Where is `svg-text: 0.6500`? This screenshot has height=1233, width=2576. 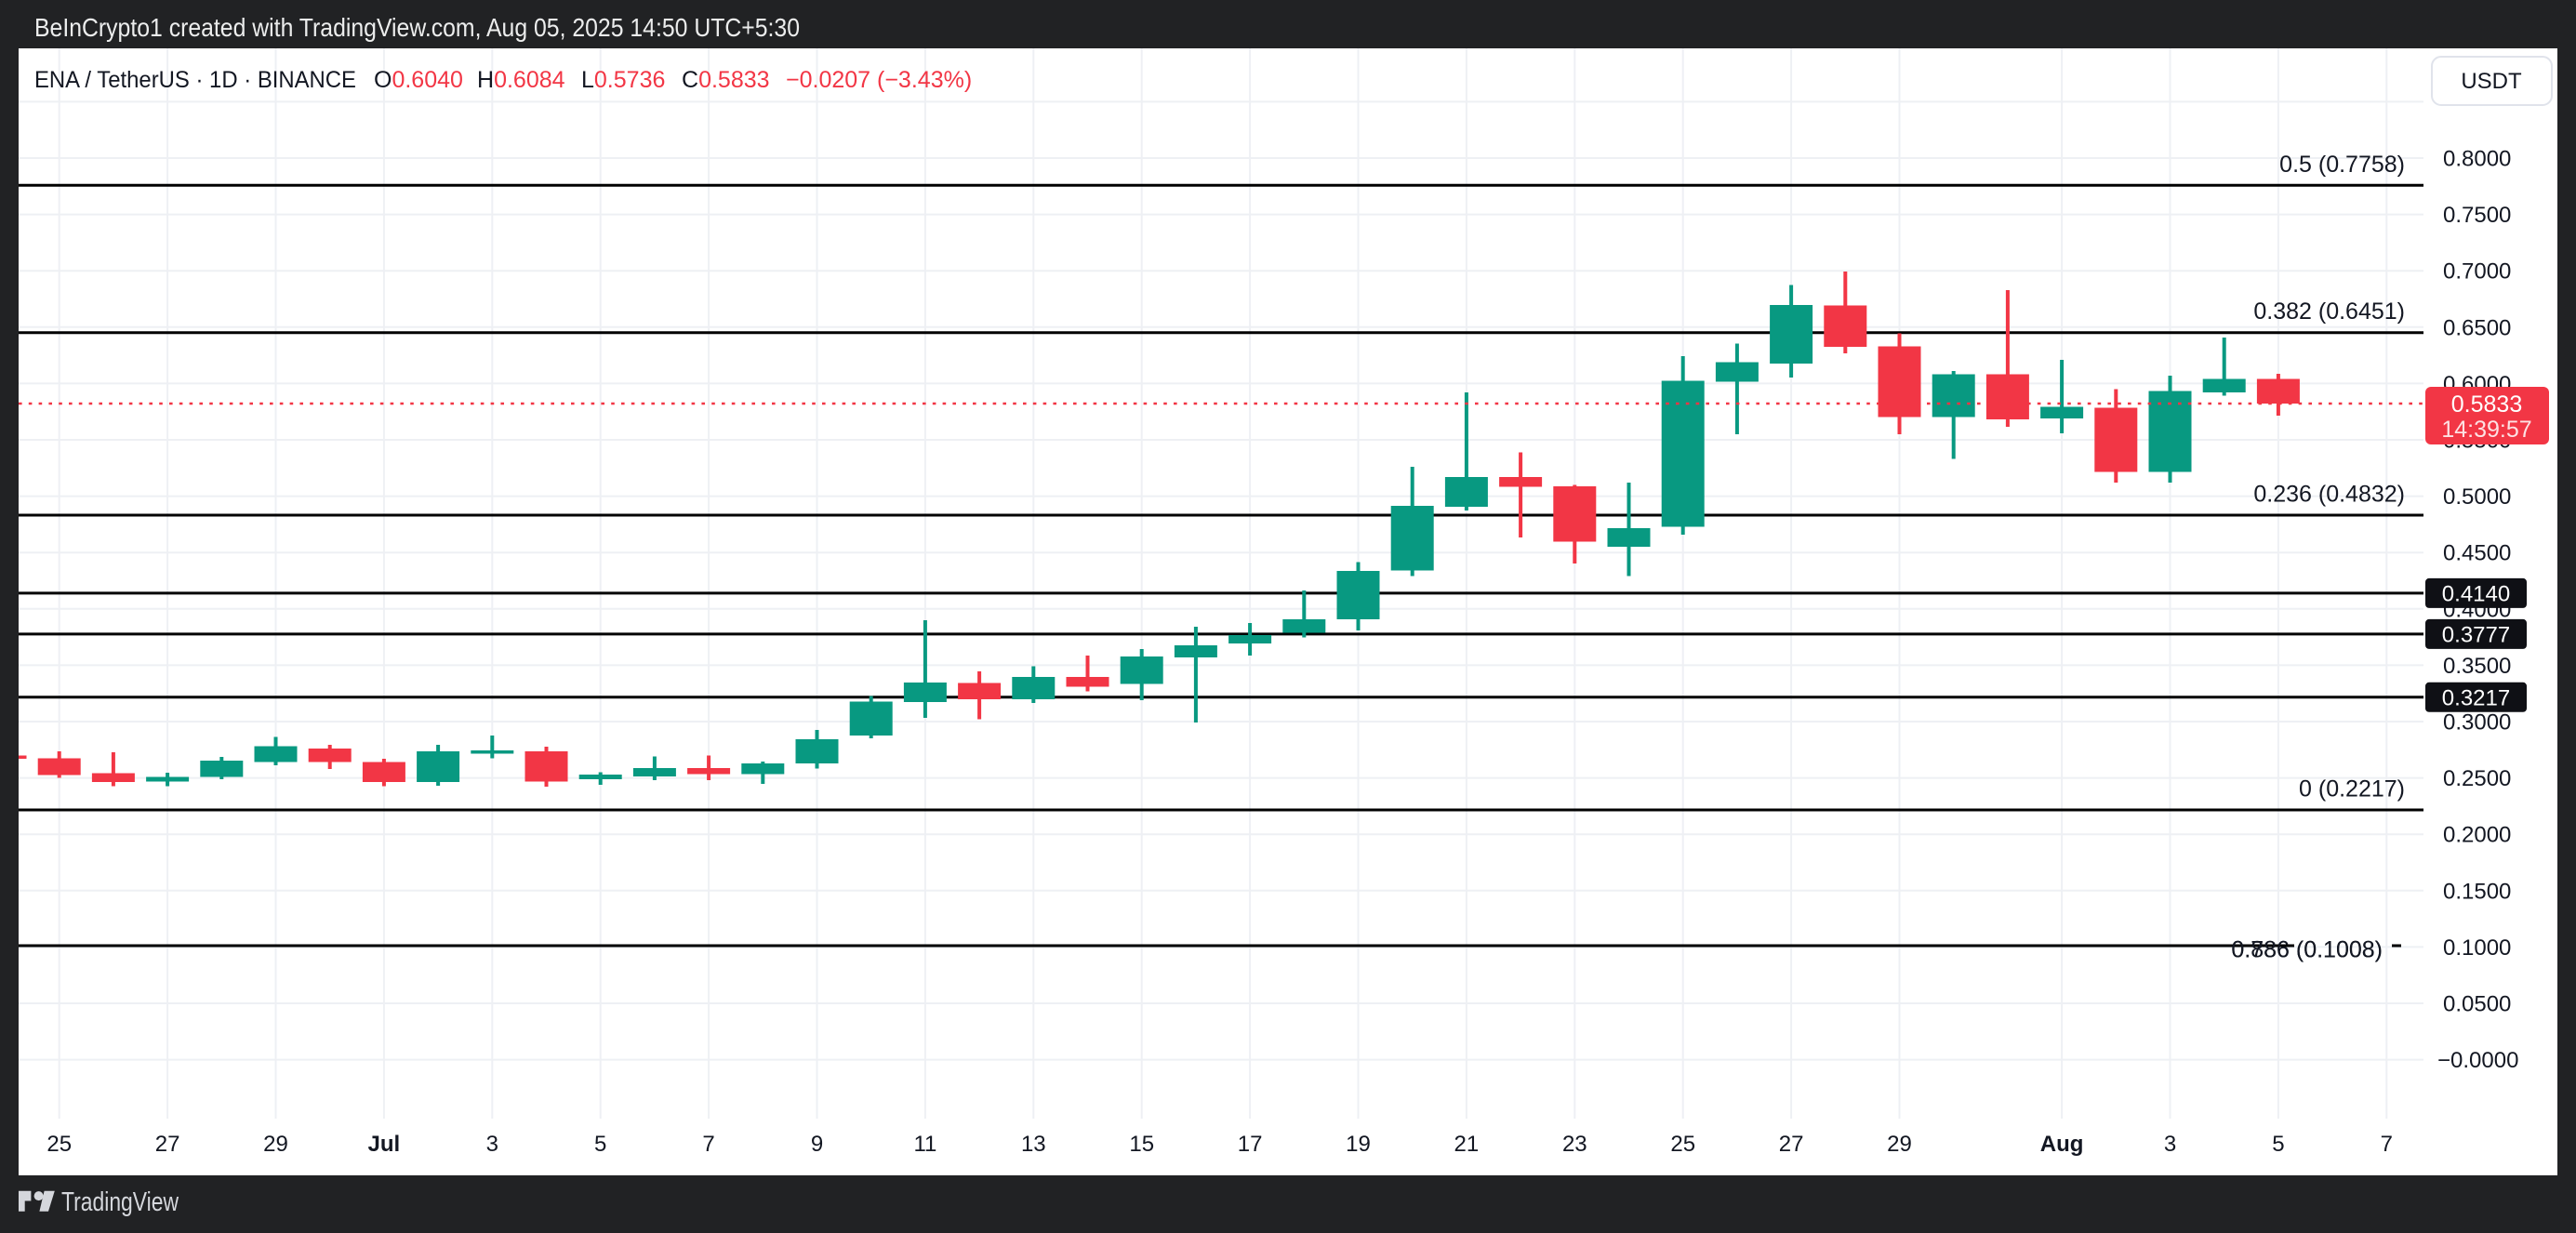
svg-text: 0.6500 is located at coordinates (2477, 327).